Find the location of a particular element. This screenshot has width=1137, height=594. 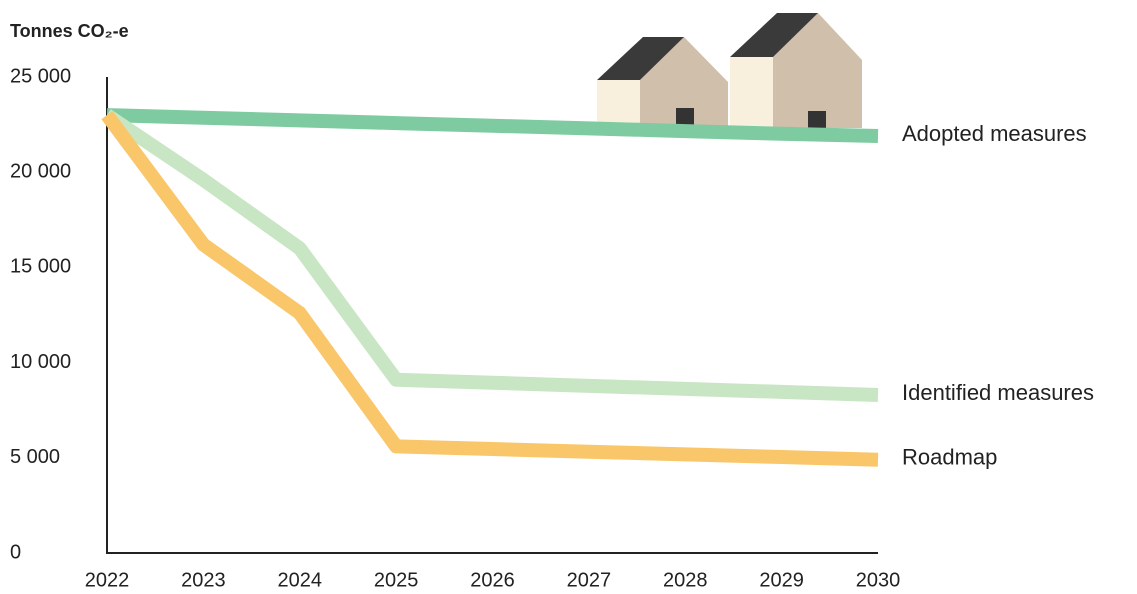

x-tick-label: 2026 is located at coordinates (492, 580).